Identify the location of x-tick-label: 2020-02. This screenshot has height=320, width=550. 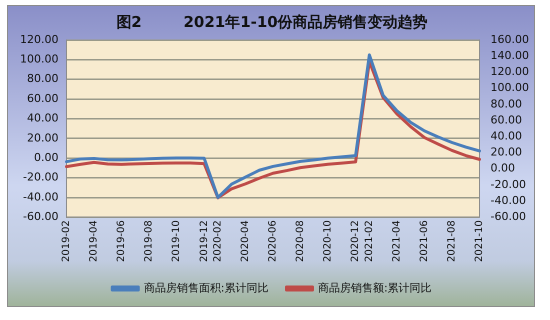
(218, 241).